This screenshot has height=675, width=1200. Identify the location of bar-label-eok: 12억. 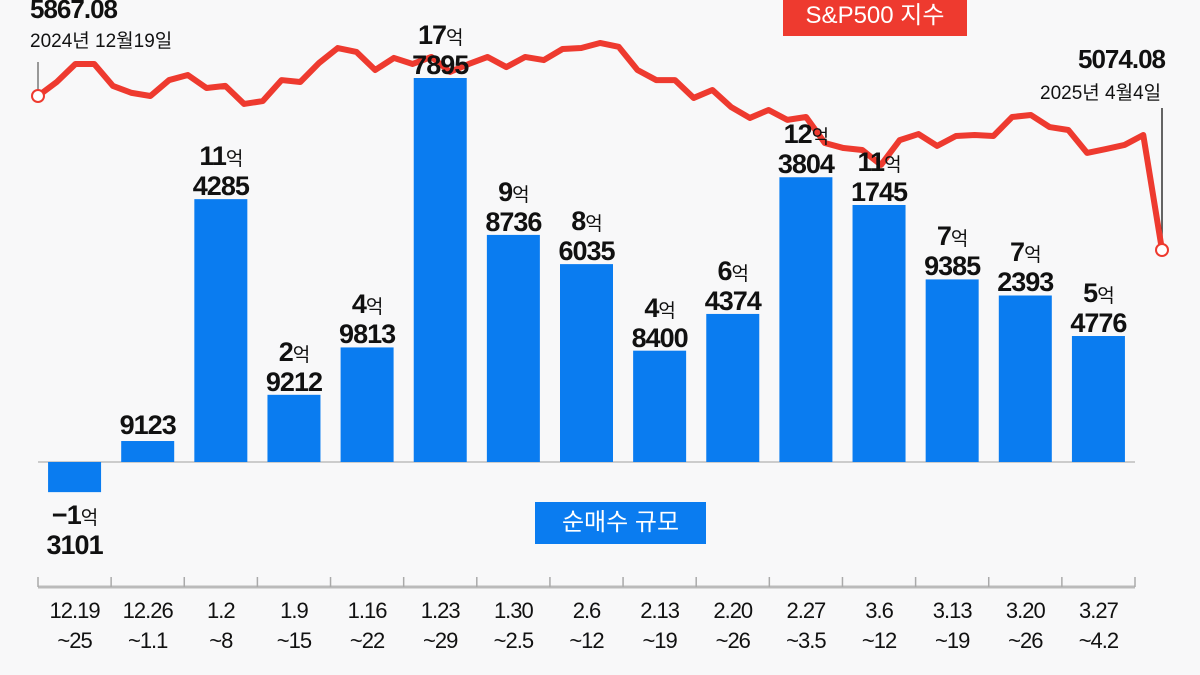
(806, 134).